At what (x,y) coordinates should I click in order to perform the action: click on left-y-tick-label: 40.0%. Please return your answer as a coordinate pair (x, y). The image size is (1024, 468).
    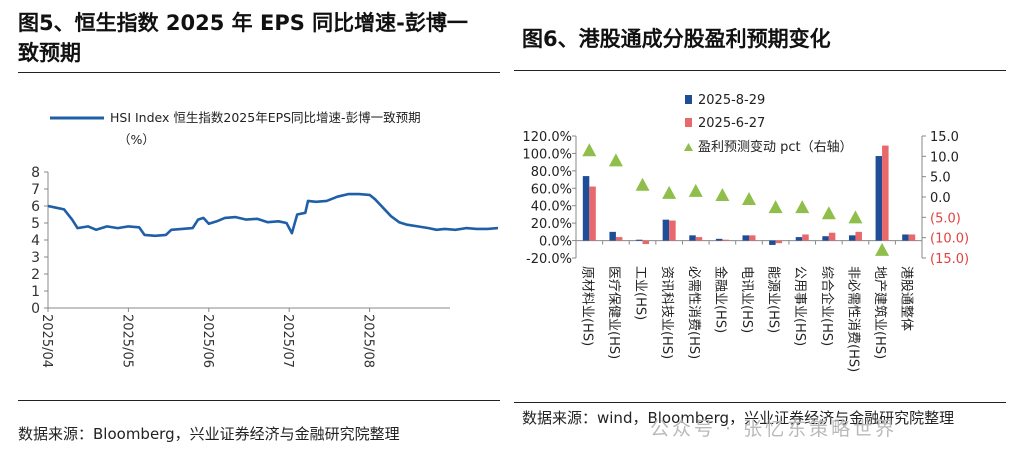
    Looking at the image, I should click on (551, 207).